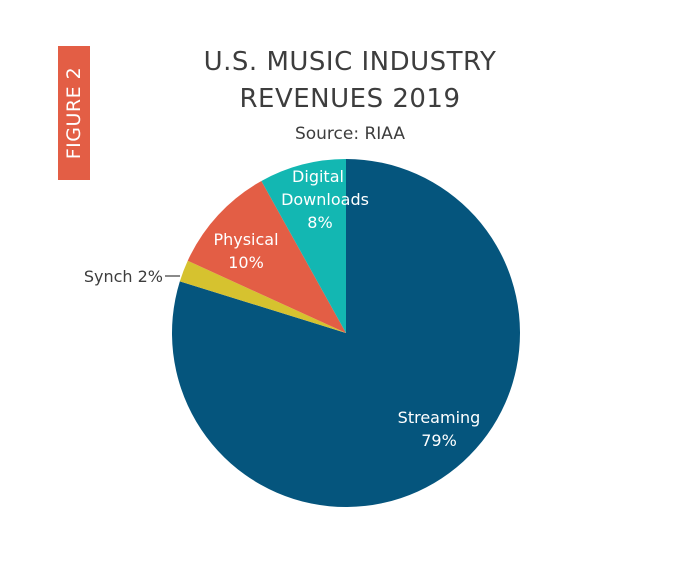 The width and height of the screenshot is (680, 561). What do you see at coordinates (350, 62) in the screenshot?
I see `chart-title-line1: U.S. MUSIC INDUSTRY` at bounding box center [350, 62].